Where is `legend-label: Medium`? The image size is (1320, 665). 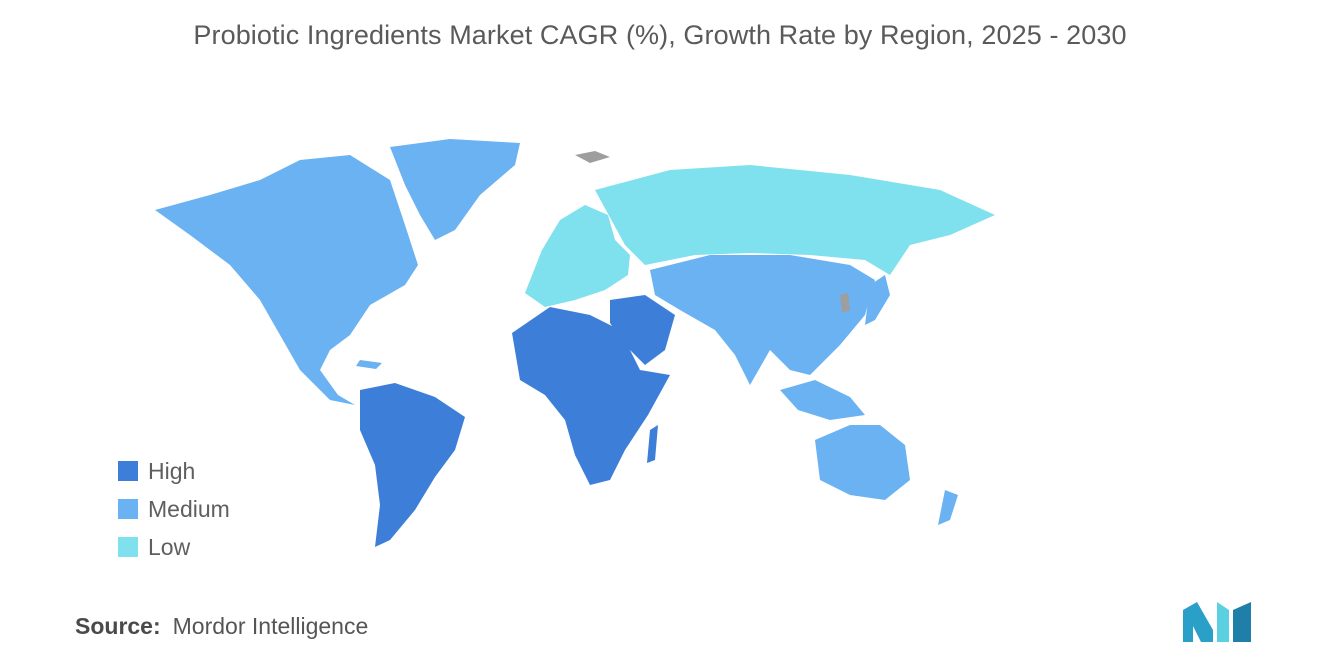
legend-label: Medium is located at coordinates (189, 508).